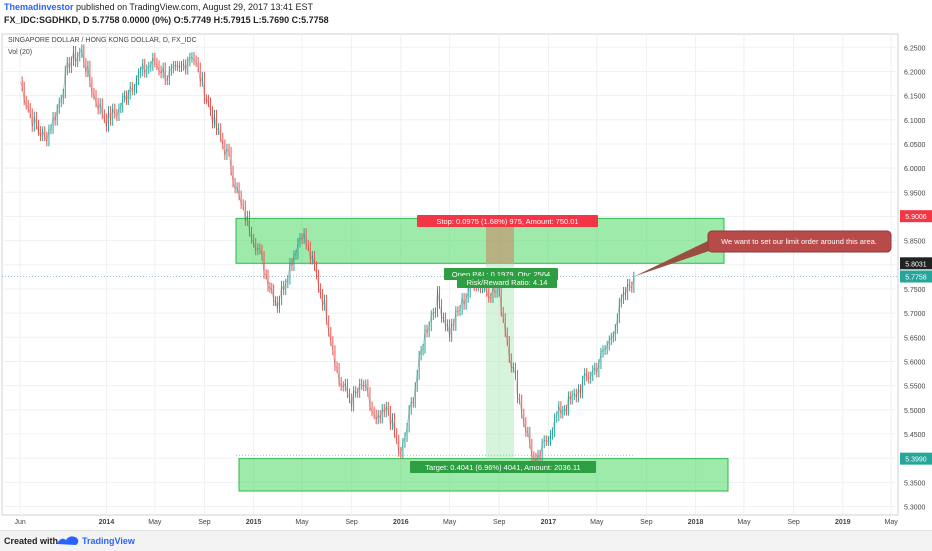  What do you see at coordinates (254, 522) in the screenshot?
I see `x-tick-label: 2015` at bounding box center [254, 522].